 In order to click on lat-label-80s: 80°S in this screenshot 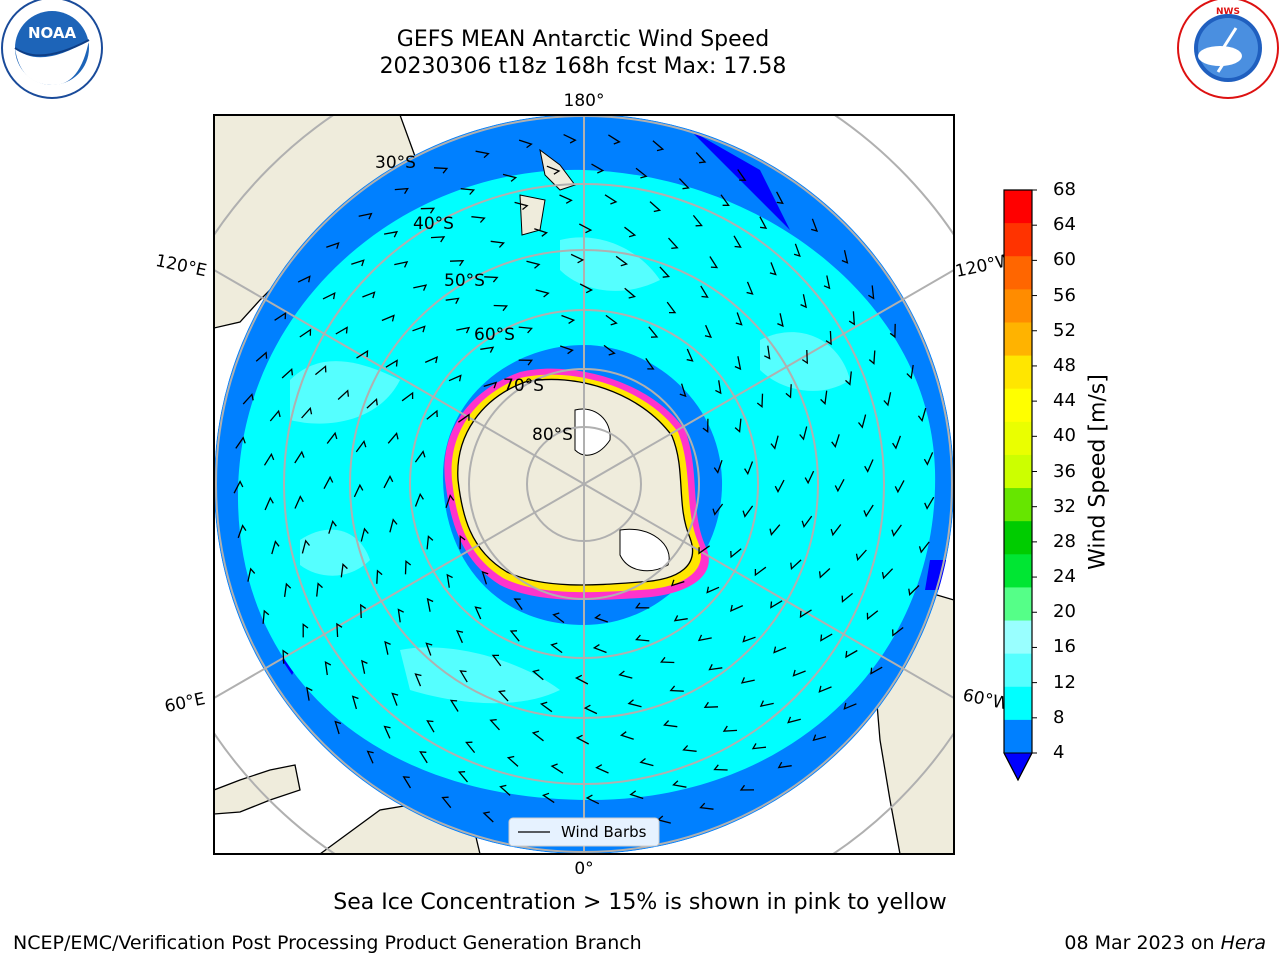, I will do `click(552, 435)`.